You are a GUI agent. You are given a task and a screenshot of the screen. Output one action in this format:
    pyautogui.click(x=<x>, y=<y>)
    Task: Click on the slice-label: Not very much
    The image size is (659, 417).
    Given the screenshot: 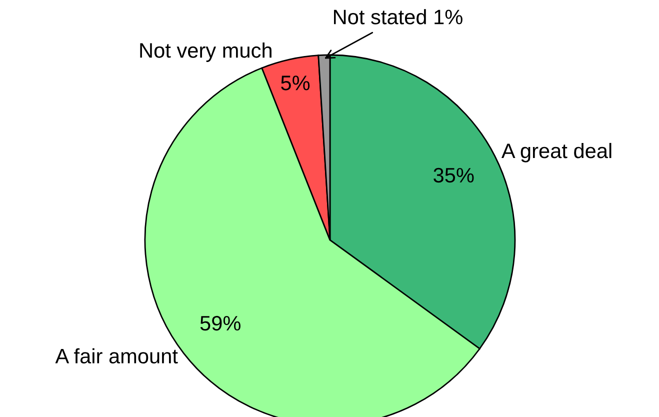 What is the action you would take?
    pyautogui.click(x=206, y=52)
    